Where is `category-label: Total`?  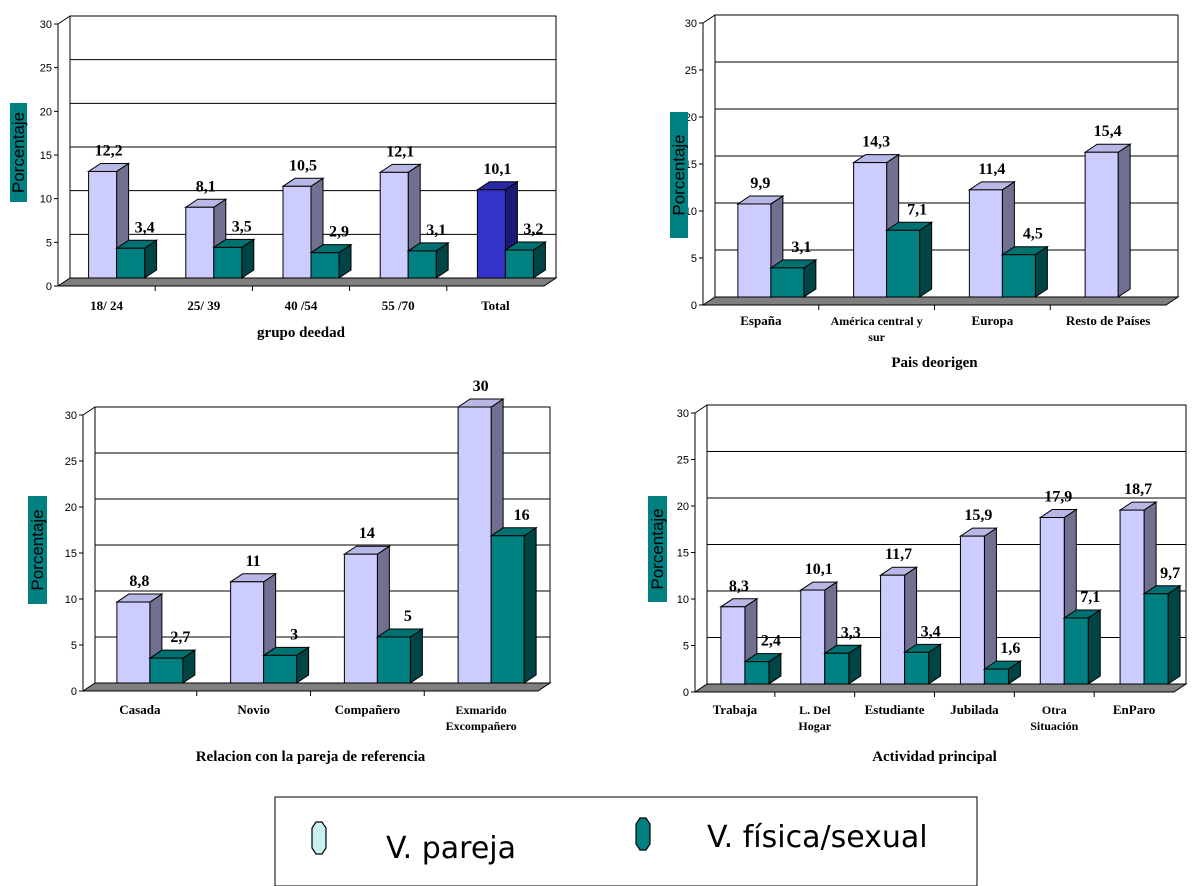 category-label: Total is located at coordinates (495, 305).